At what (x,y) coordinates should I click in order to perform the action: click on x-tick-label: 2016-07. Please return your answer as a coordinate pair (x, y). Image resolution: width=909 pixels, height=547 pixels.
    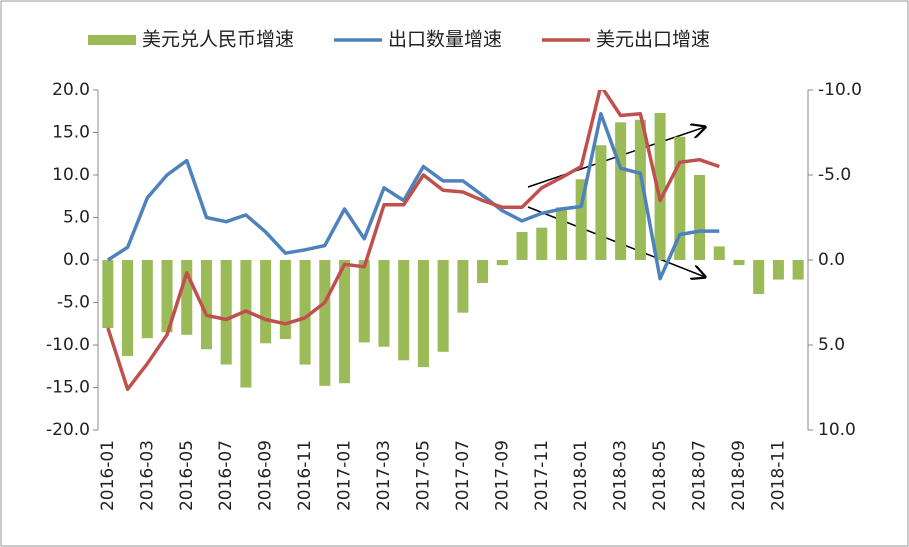
    Looking at the image, I should click on (226, 475).